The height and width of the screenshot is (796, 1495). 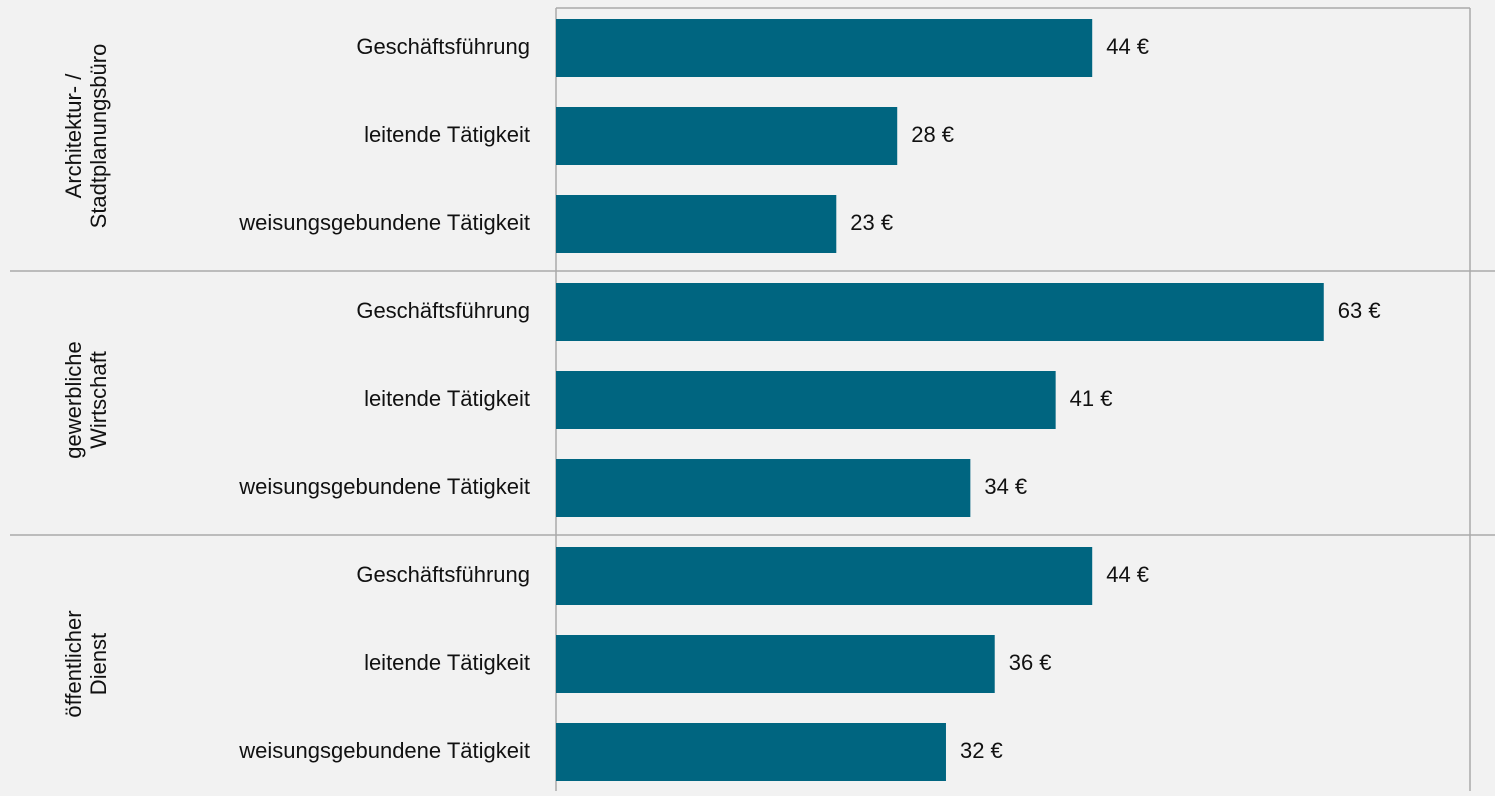 What do you see at coordinates (73, 663) in the screenshot?
I see `group-label: öffentlicher` at bounding box center [73, 663].